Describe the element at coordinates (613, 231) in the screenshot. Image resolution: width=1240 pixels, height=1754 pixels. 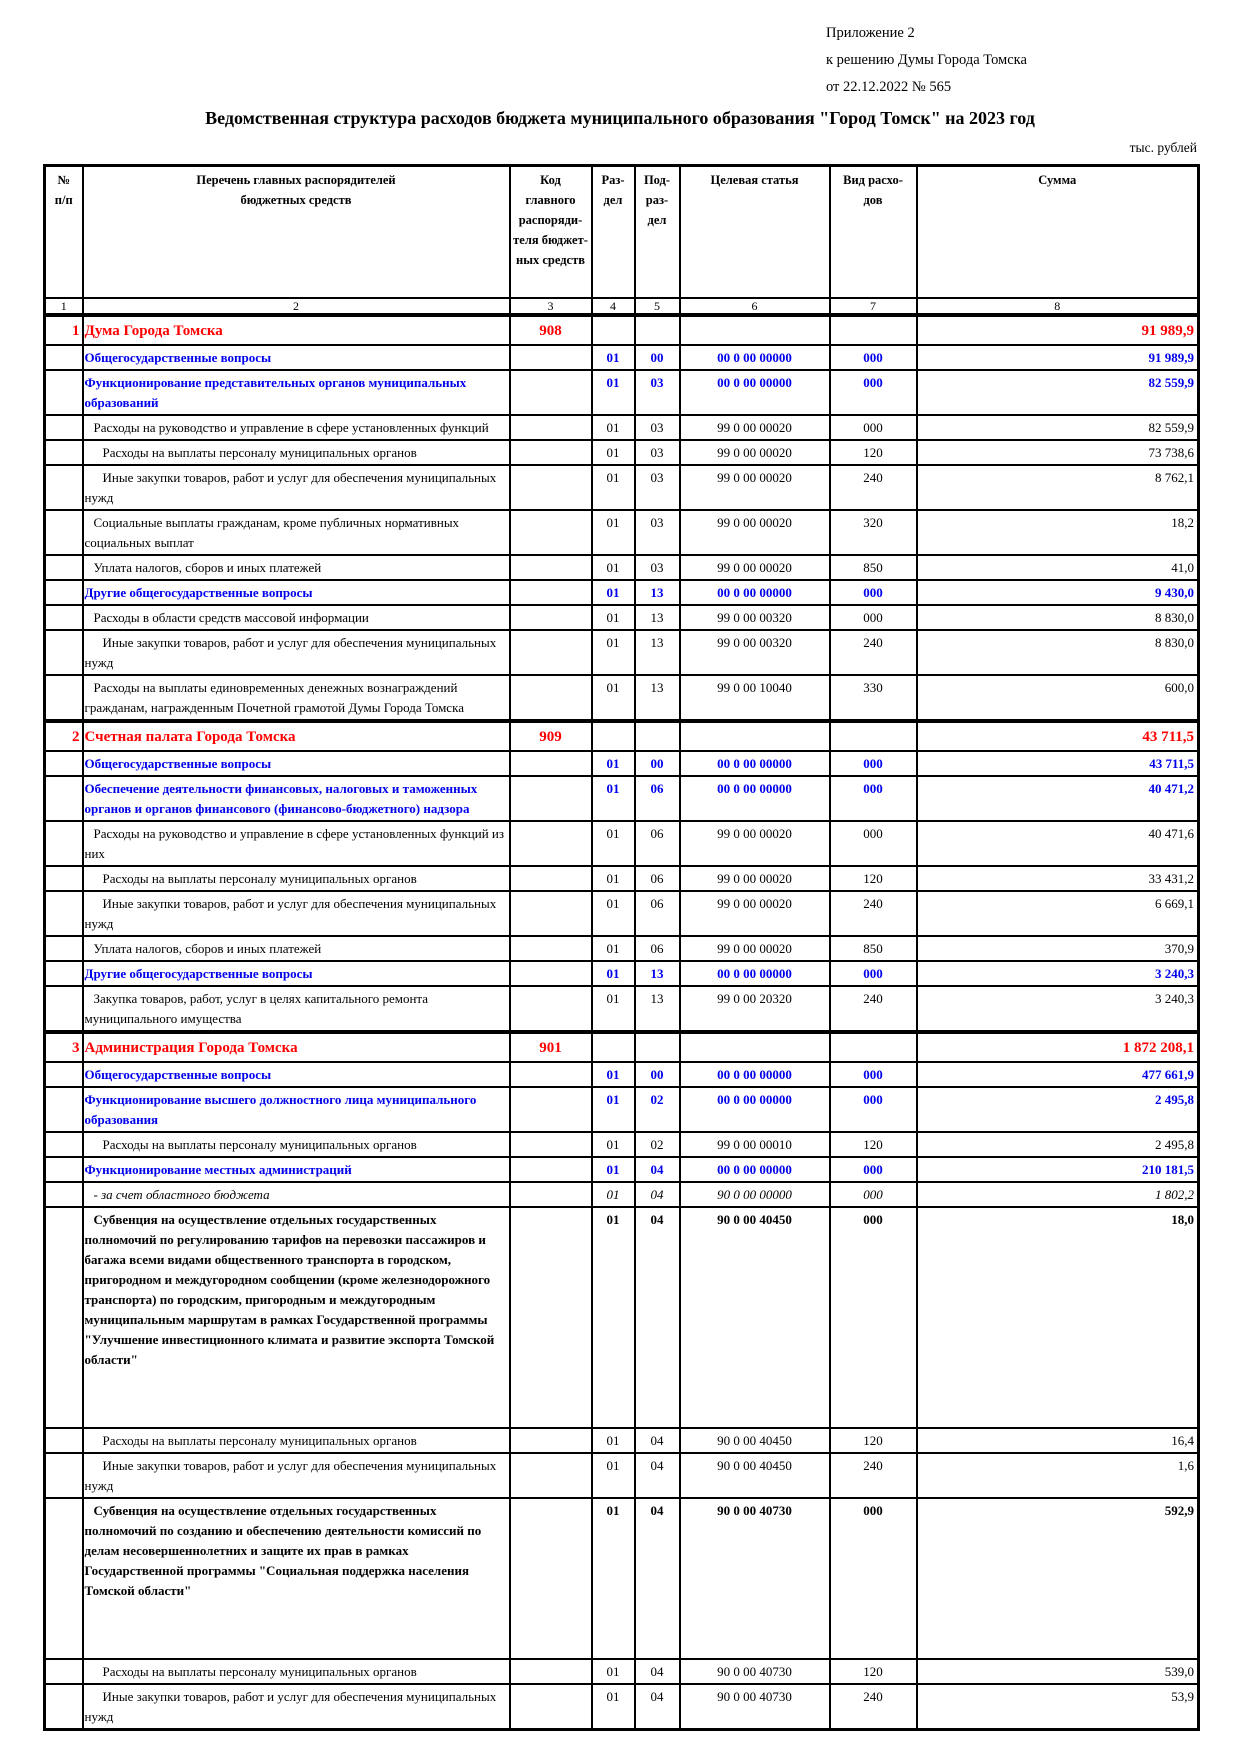
I see `col-header-razdel: Раз- дел` at that location.